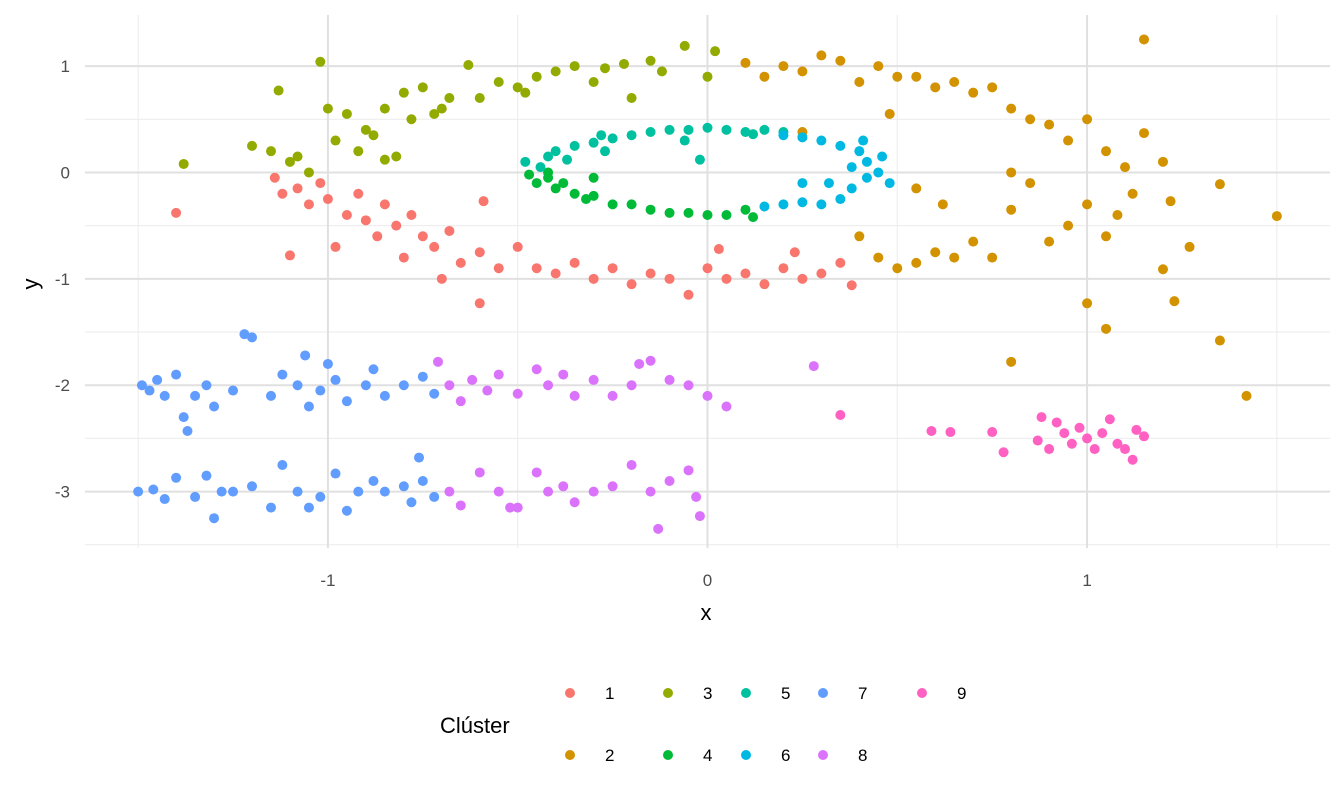  I want to click on x-tick-label: 1, so click(1086, 580).